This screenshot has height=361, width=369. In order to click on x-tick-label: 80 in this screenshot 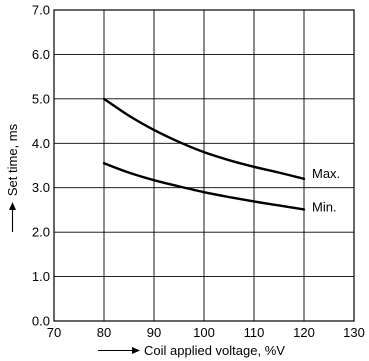, I will do `click(104, 332)`.